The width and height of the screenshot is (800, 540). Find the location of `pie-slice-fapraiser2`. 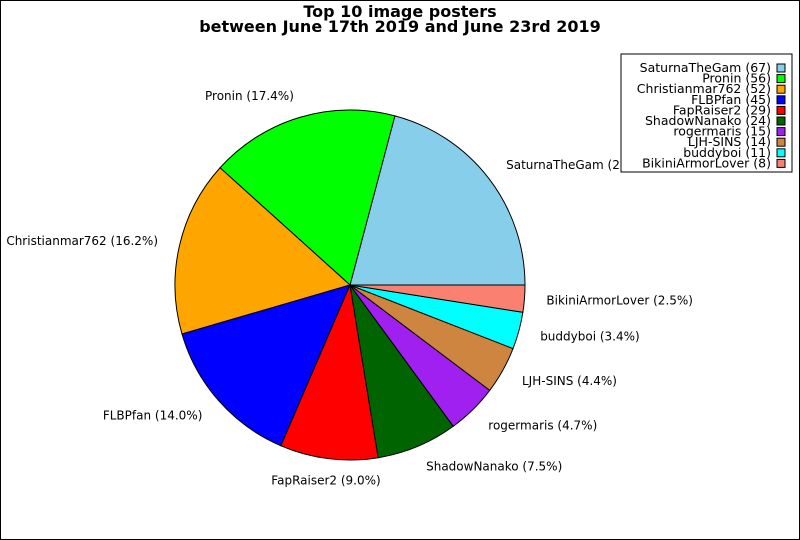

pie-slice-fapraiser2 is located at coordinates (329, 372).